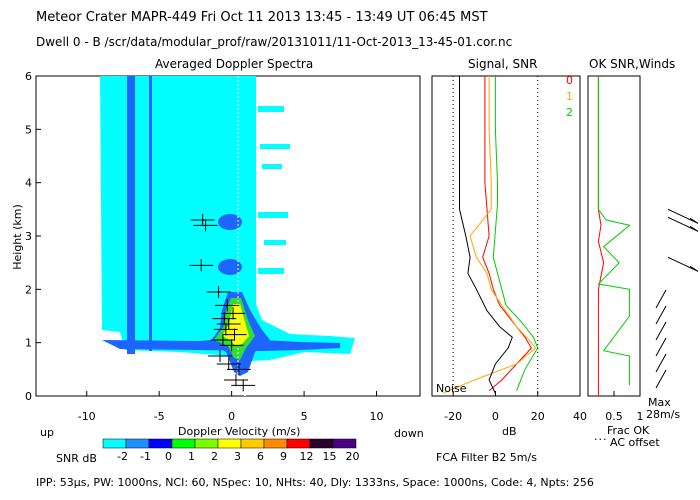  Describe the element at coordinates (76, 458) in the screenshot. I see `colorbar-label: SNR dB` at that location.